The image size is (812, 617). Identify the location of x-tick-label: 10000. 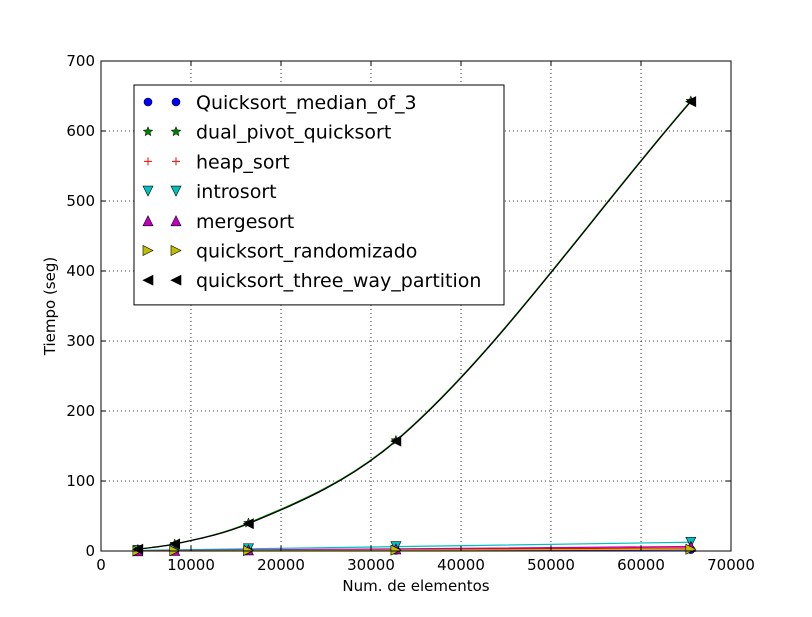
(191, 565).